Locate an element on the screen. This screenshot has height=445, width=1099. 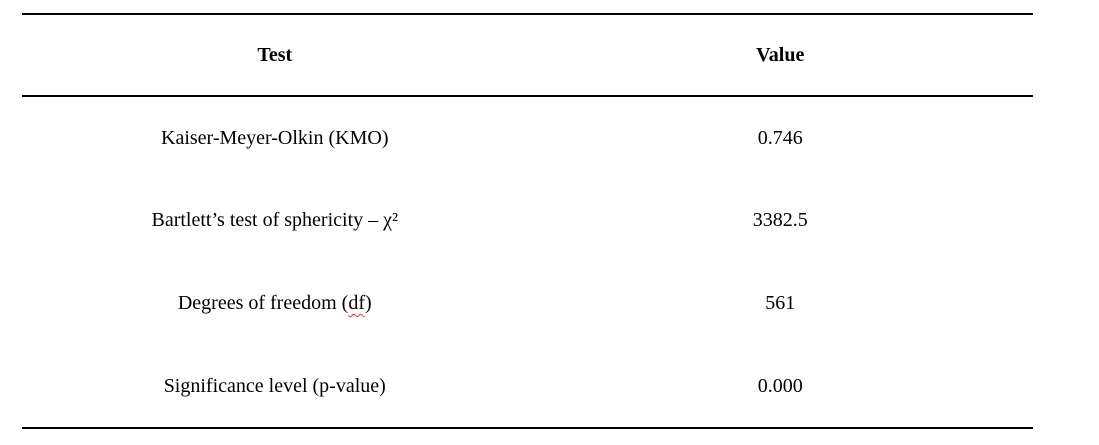
spellcheck-word: df is located at coordinates (356, 303).